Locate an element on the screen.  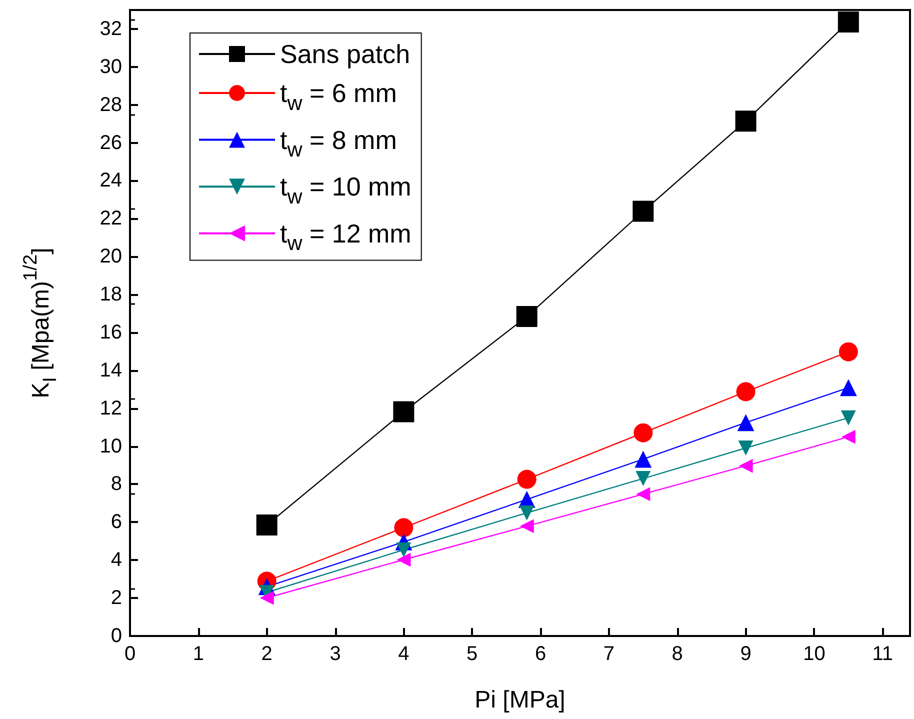
y-tick-label: 16 is located at coordinates (111, 332).